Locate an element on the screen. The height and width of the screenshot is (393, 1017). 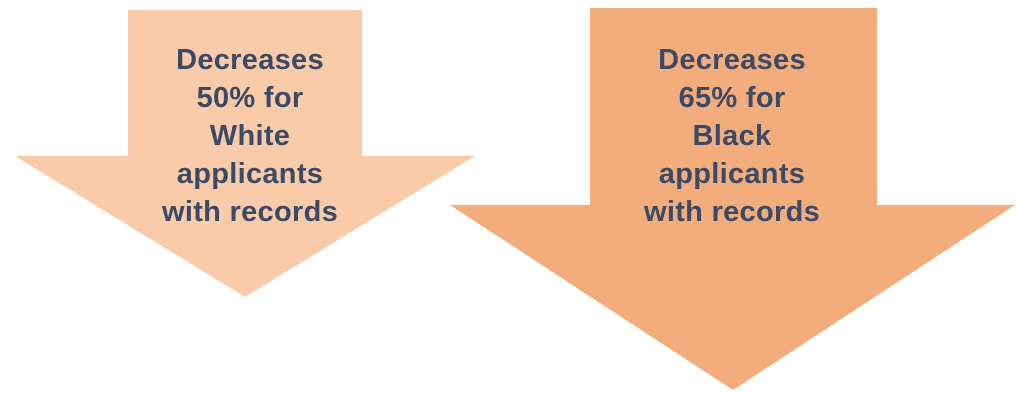
label-line: Black is located at coordinates (732, 136).